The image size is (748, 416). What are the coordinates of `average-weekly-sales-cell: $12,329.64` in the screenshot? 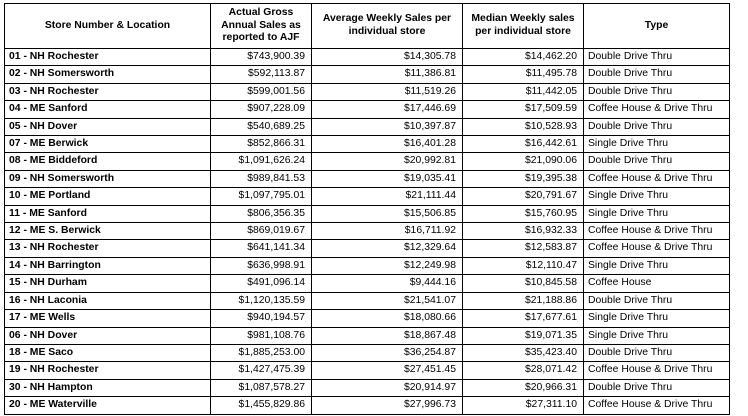 It's located at (387, 248).